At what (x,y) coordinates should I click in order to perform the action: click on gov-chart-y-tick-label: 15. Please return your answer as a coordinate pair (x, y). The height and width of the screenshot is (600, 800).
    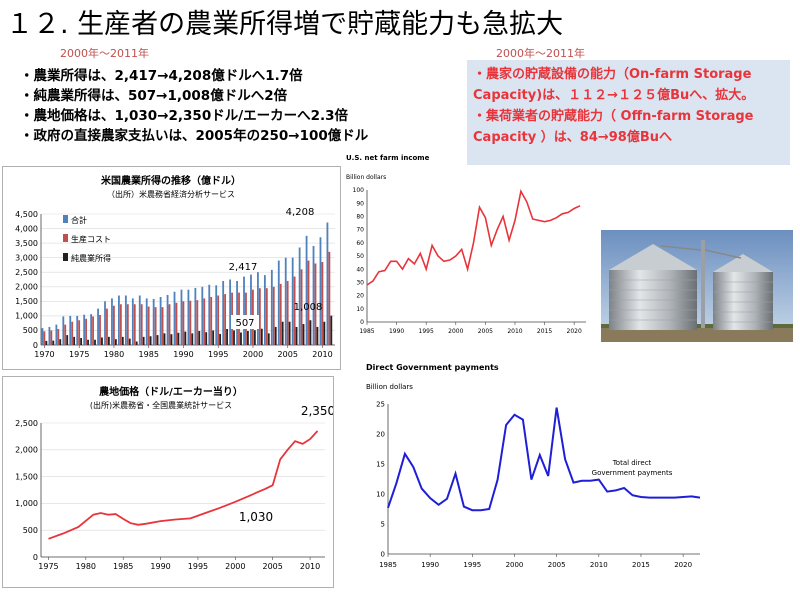
    Looking at the image, I should click on (380, 464).